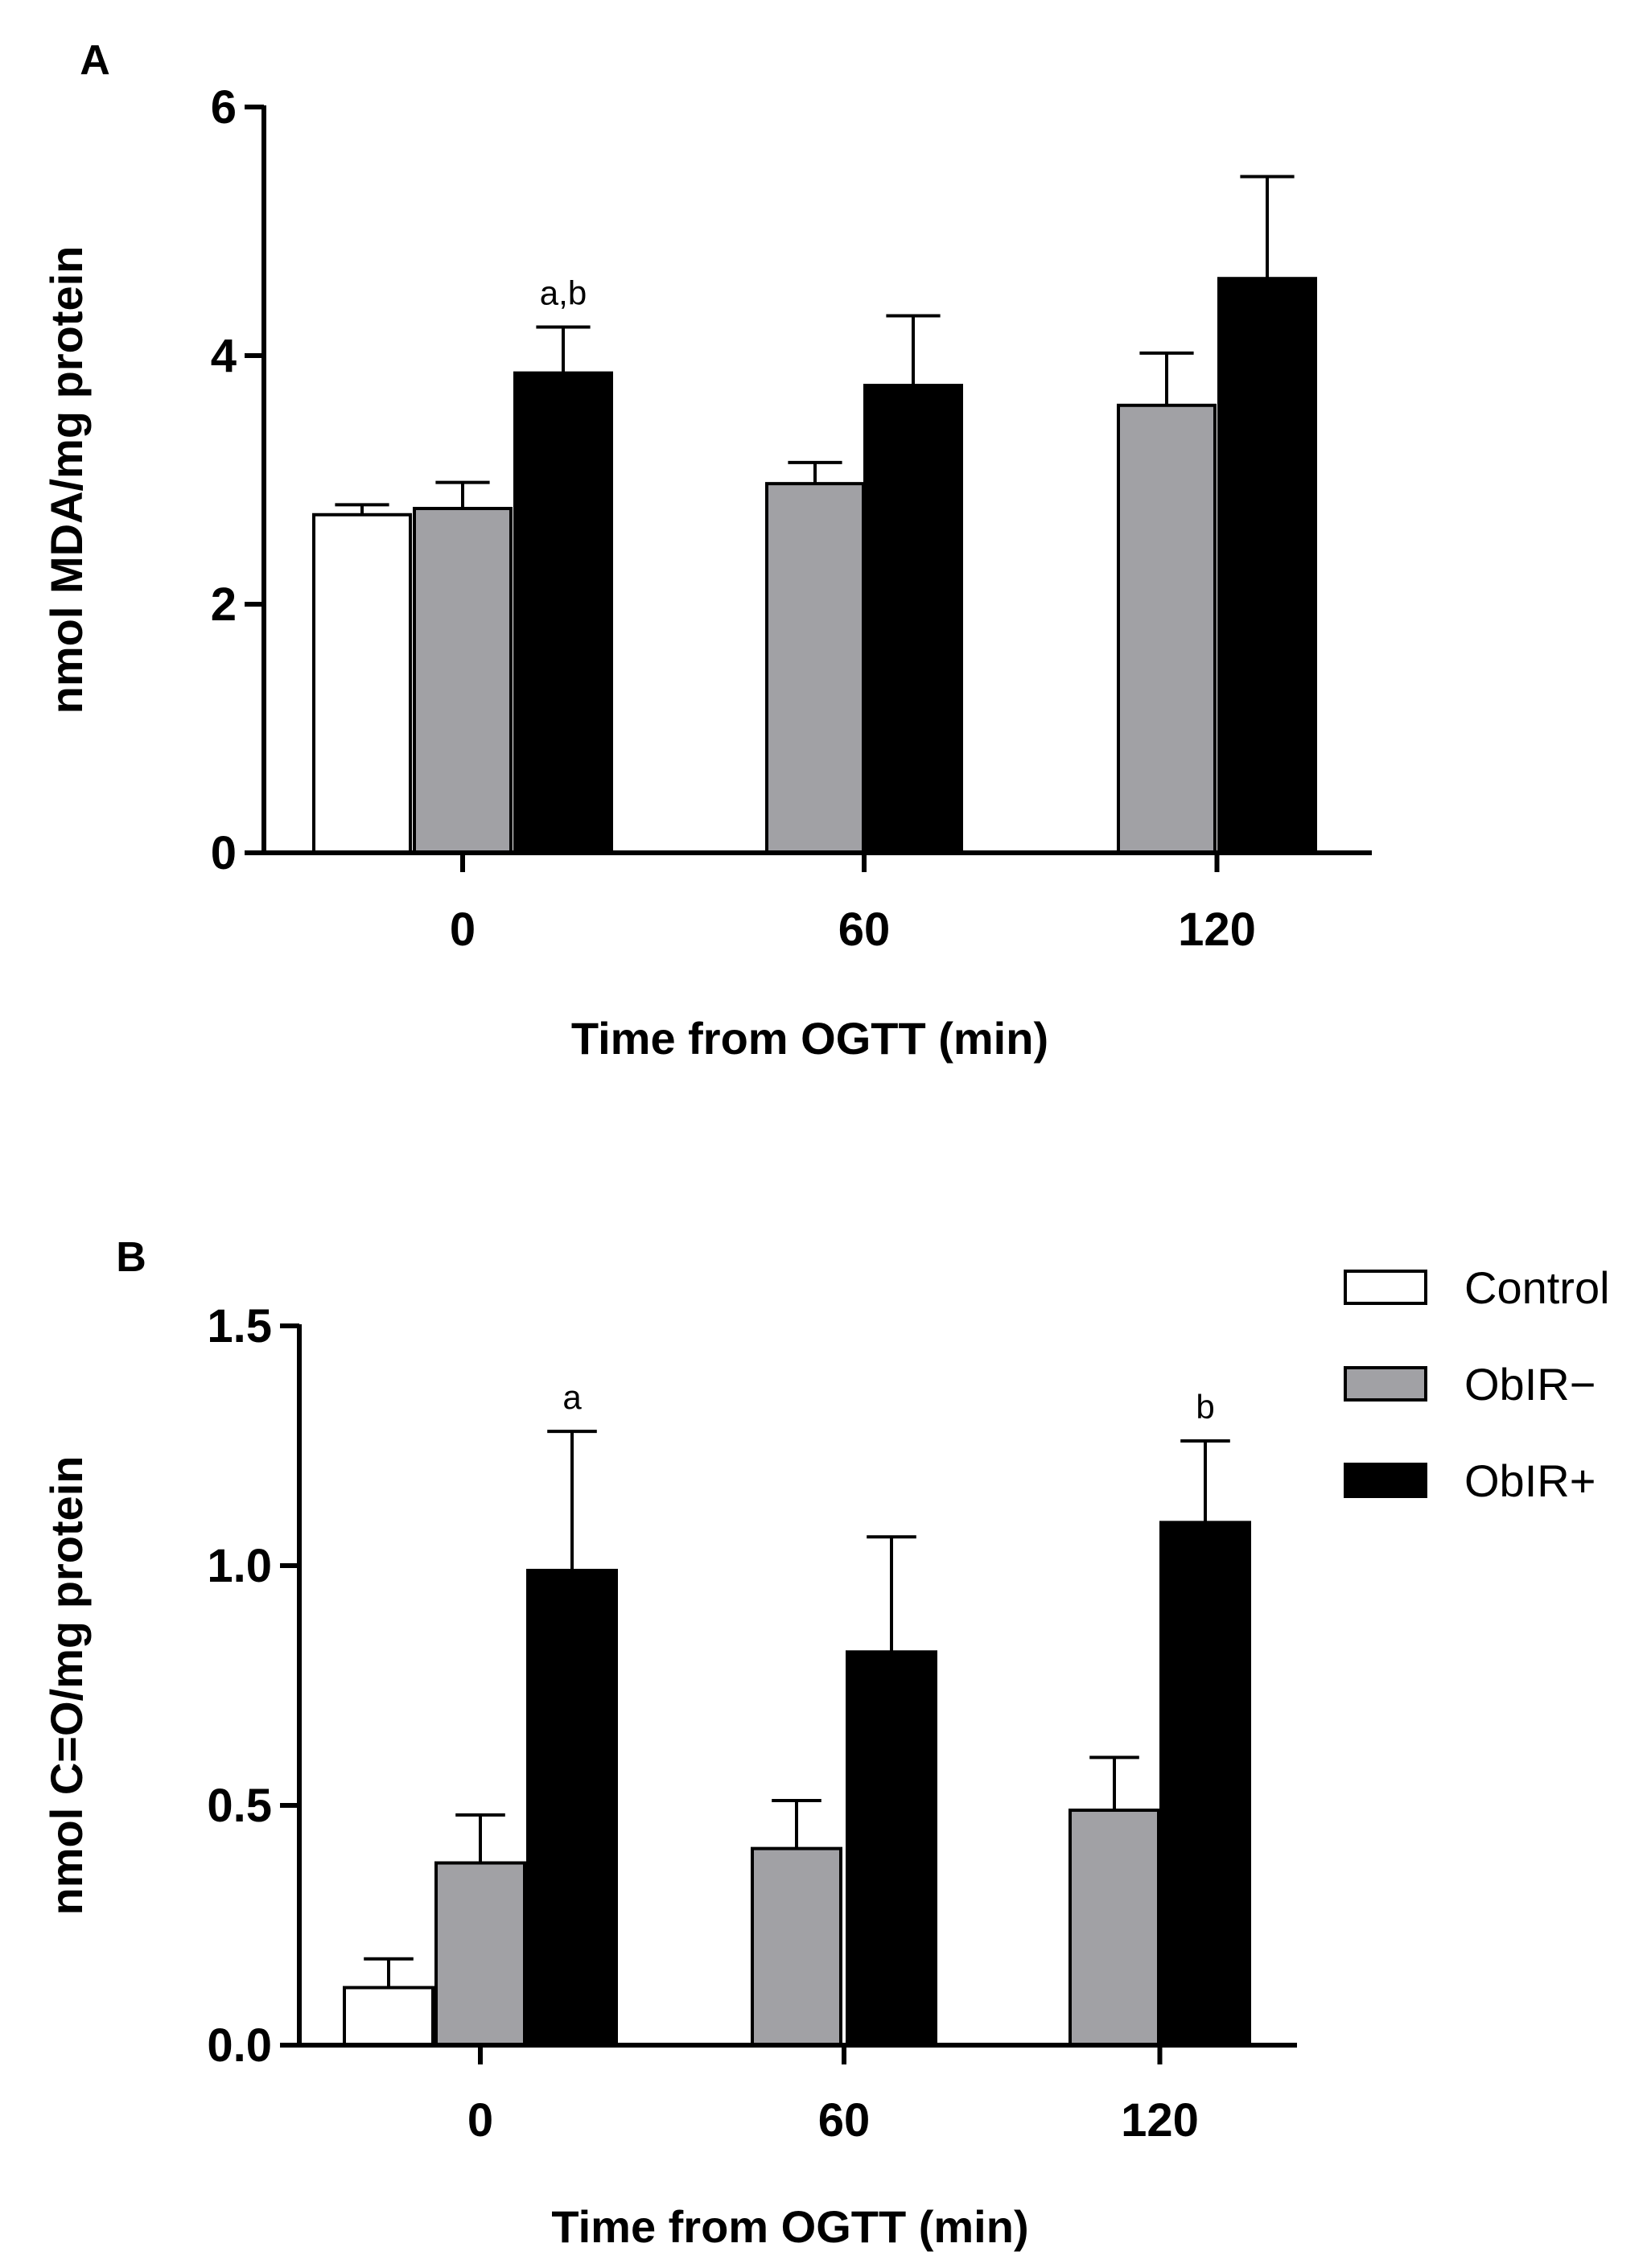 This screenshot has height=2268, width=1647. What do you see at coordinates (66, 480) in the screenshot?
I see `y-axis-title: nmol MDA/mg protein` at bounding box center [66, 480].